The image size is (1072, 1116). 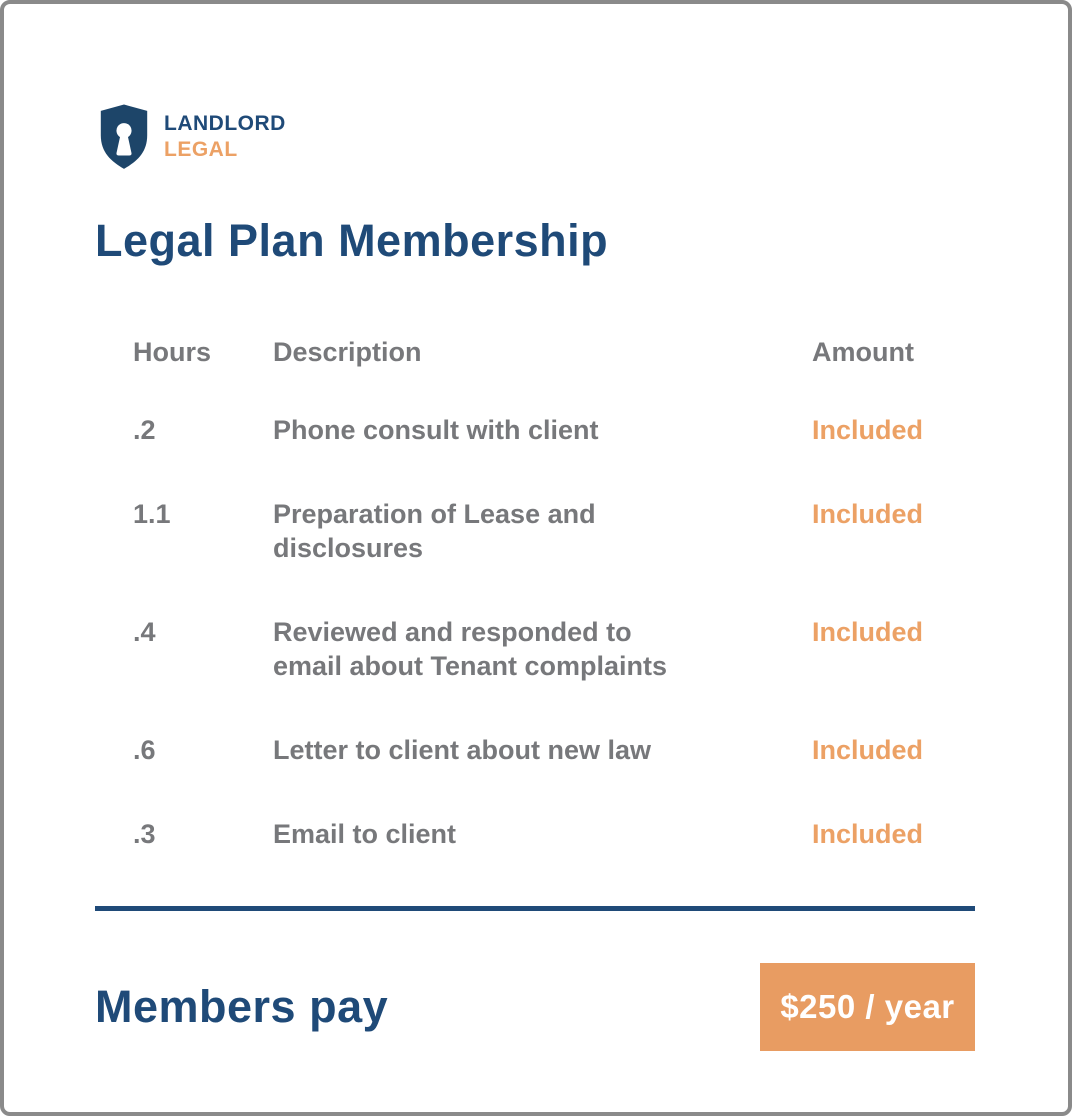 I want to click on header-hours: Hours, so click(x=172, y=352).